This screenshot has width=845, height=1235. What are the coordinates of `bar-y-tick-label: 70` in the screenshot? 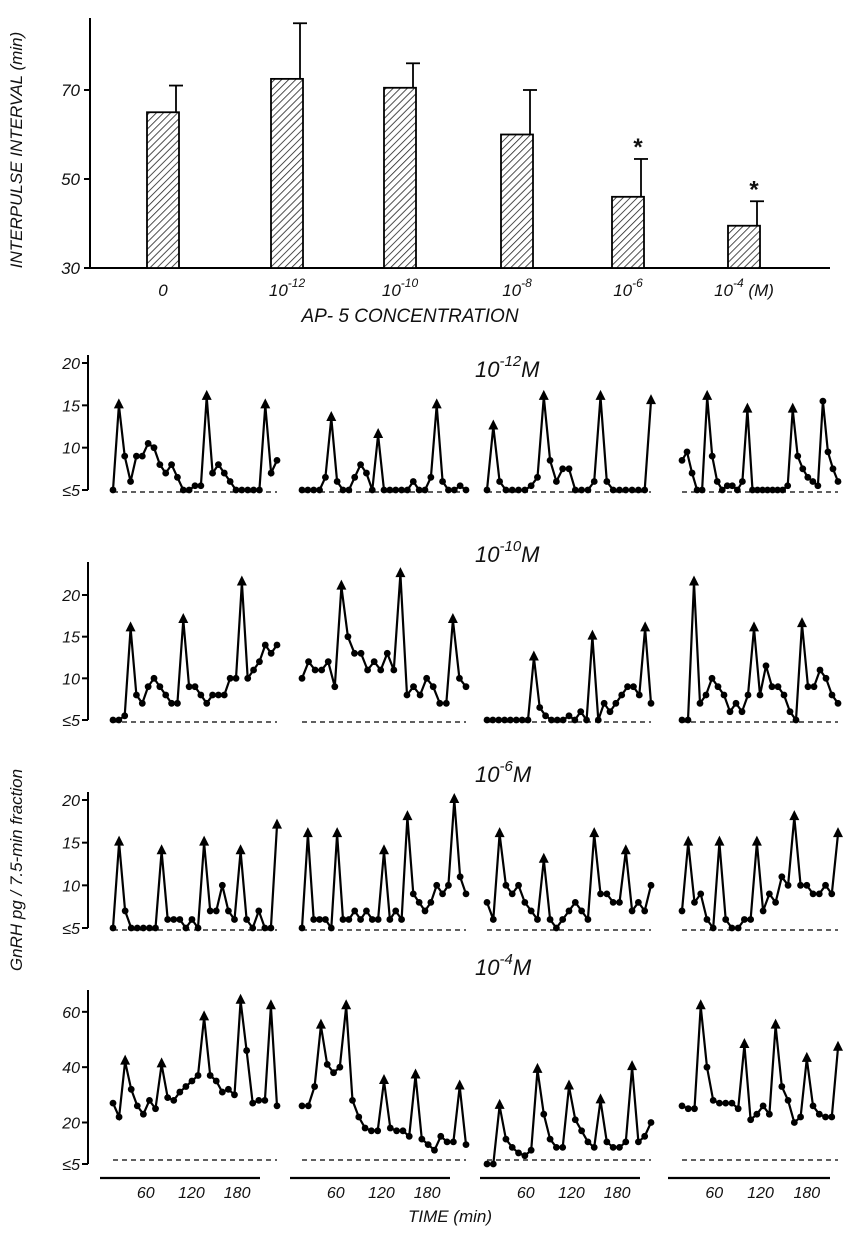 It's located at (70, 90).